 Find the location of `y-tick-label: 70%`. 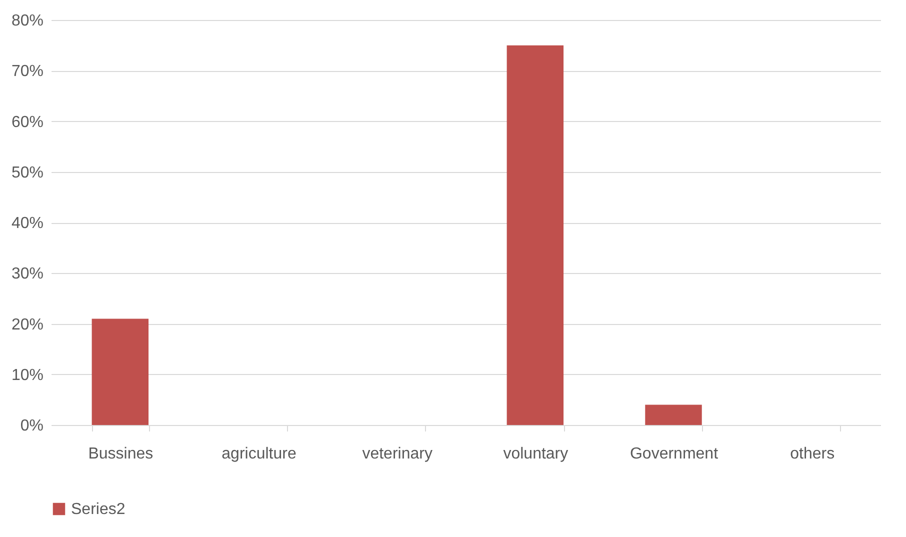

y-tick-label: 70% is located at coordinates (27, 71).